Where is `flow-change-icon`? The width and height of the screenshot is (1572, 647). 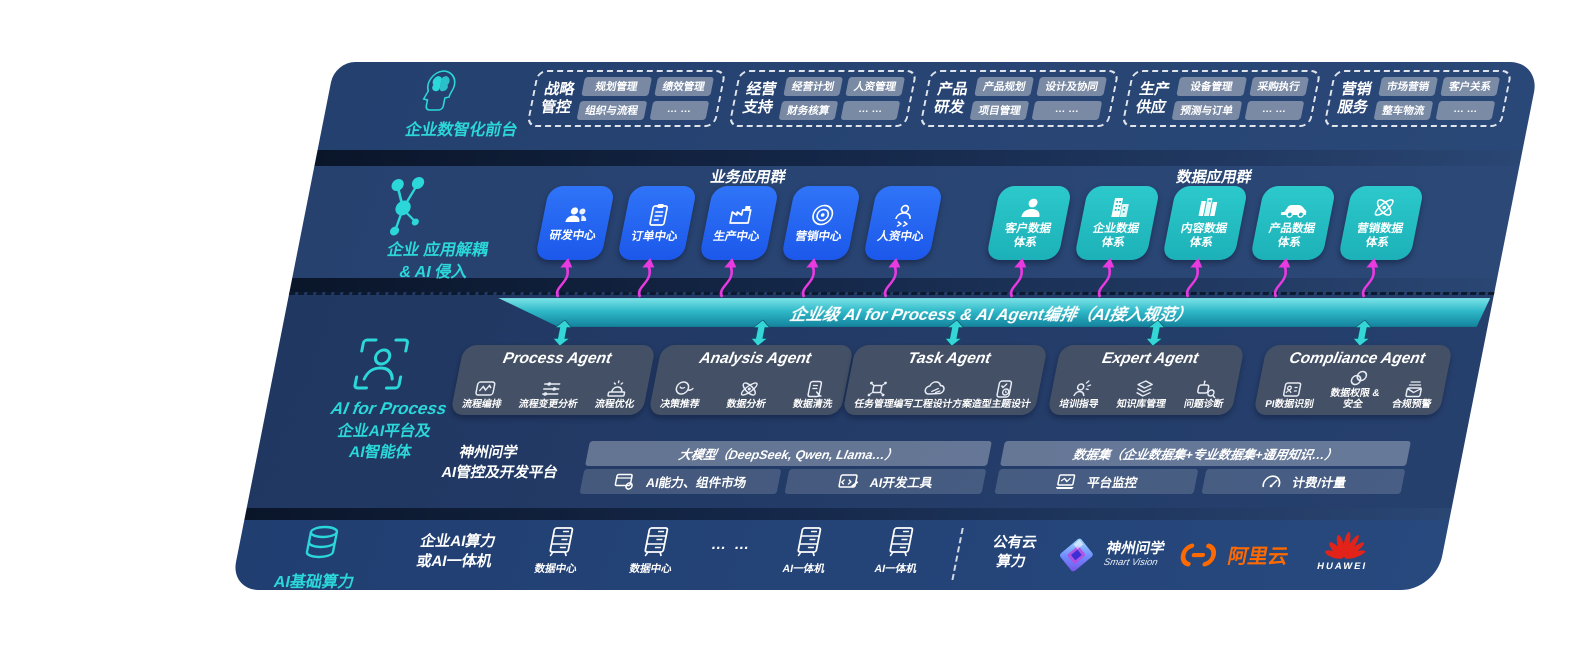 flow-change-icon is located at coordinates (551, 389).